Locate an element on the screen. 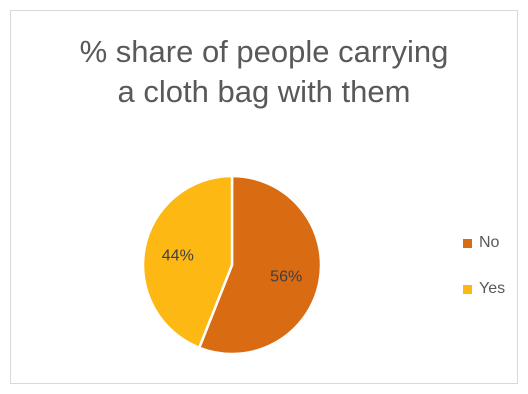 The height and width of the screenshot is (394, 528). legend-item-yes: Yes is located at coordinates (484, 289).